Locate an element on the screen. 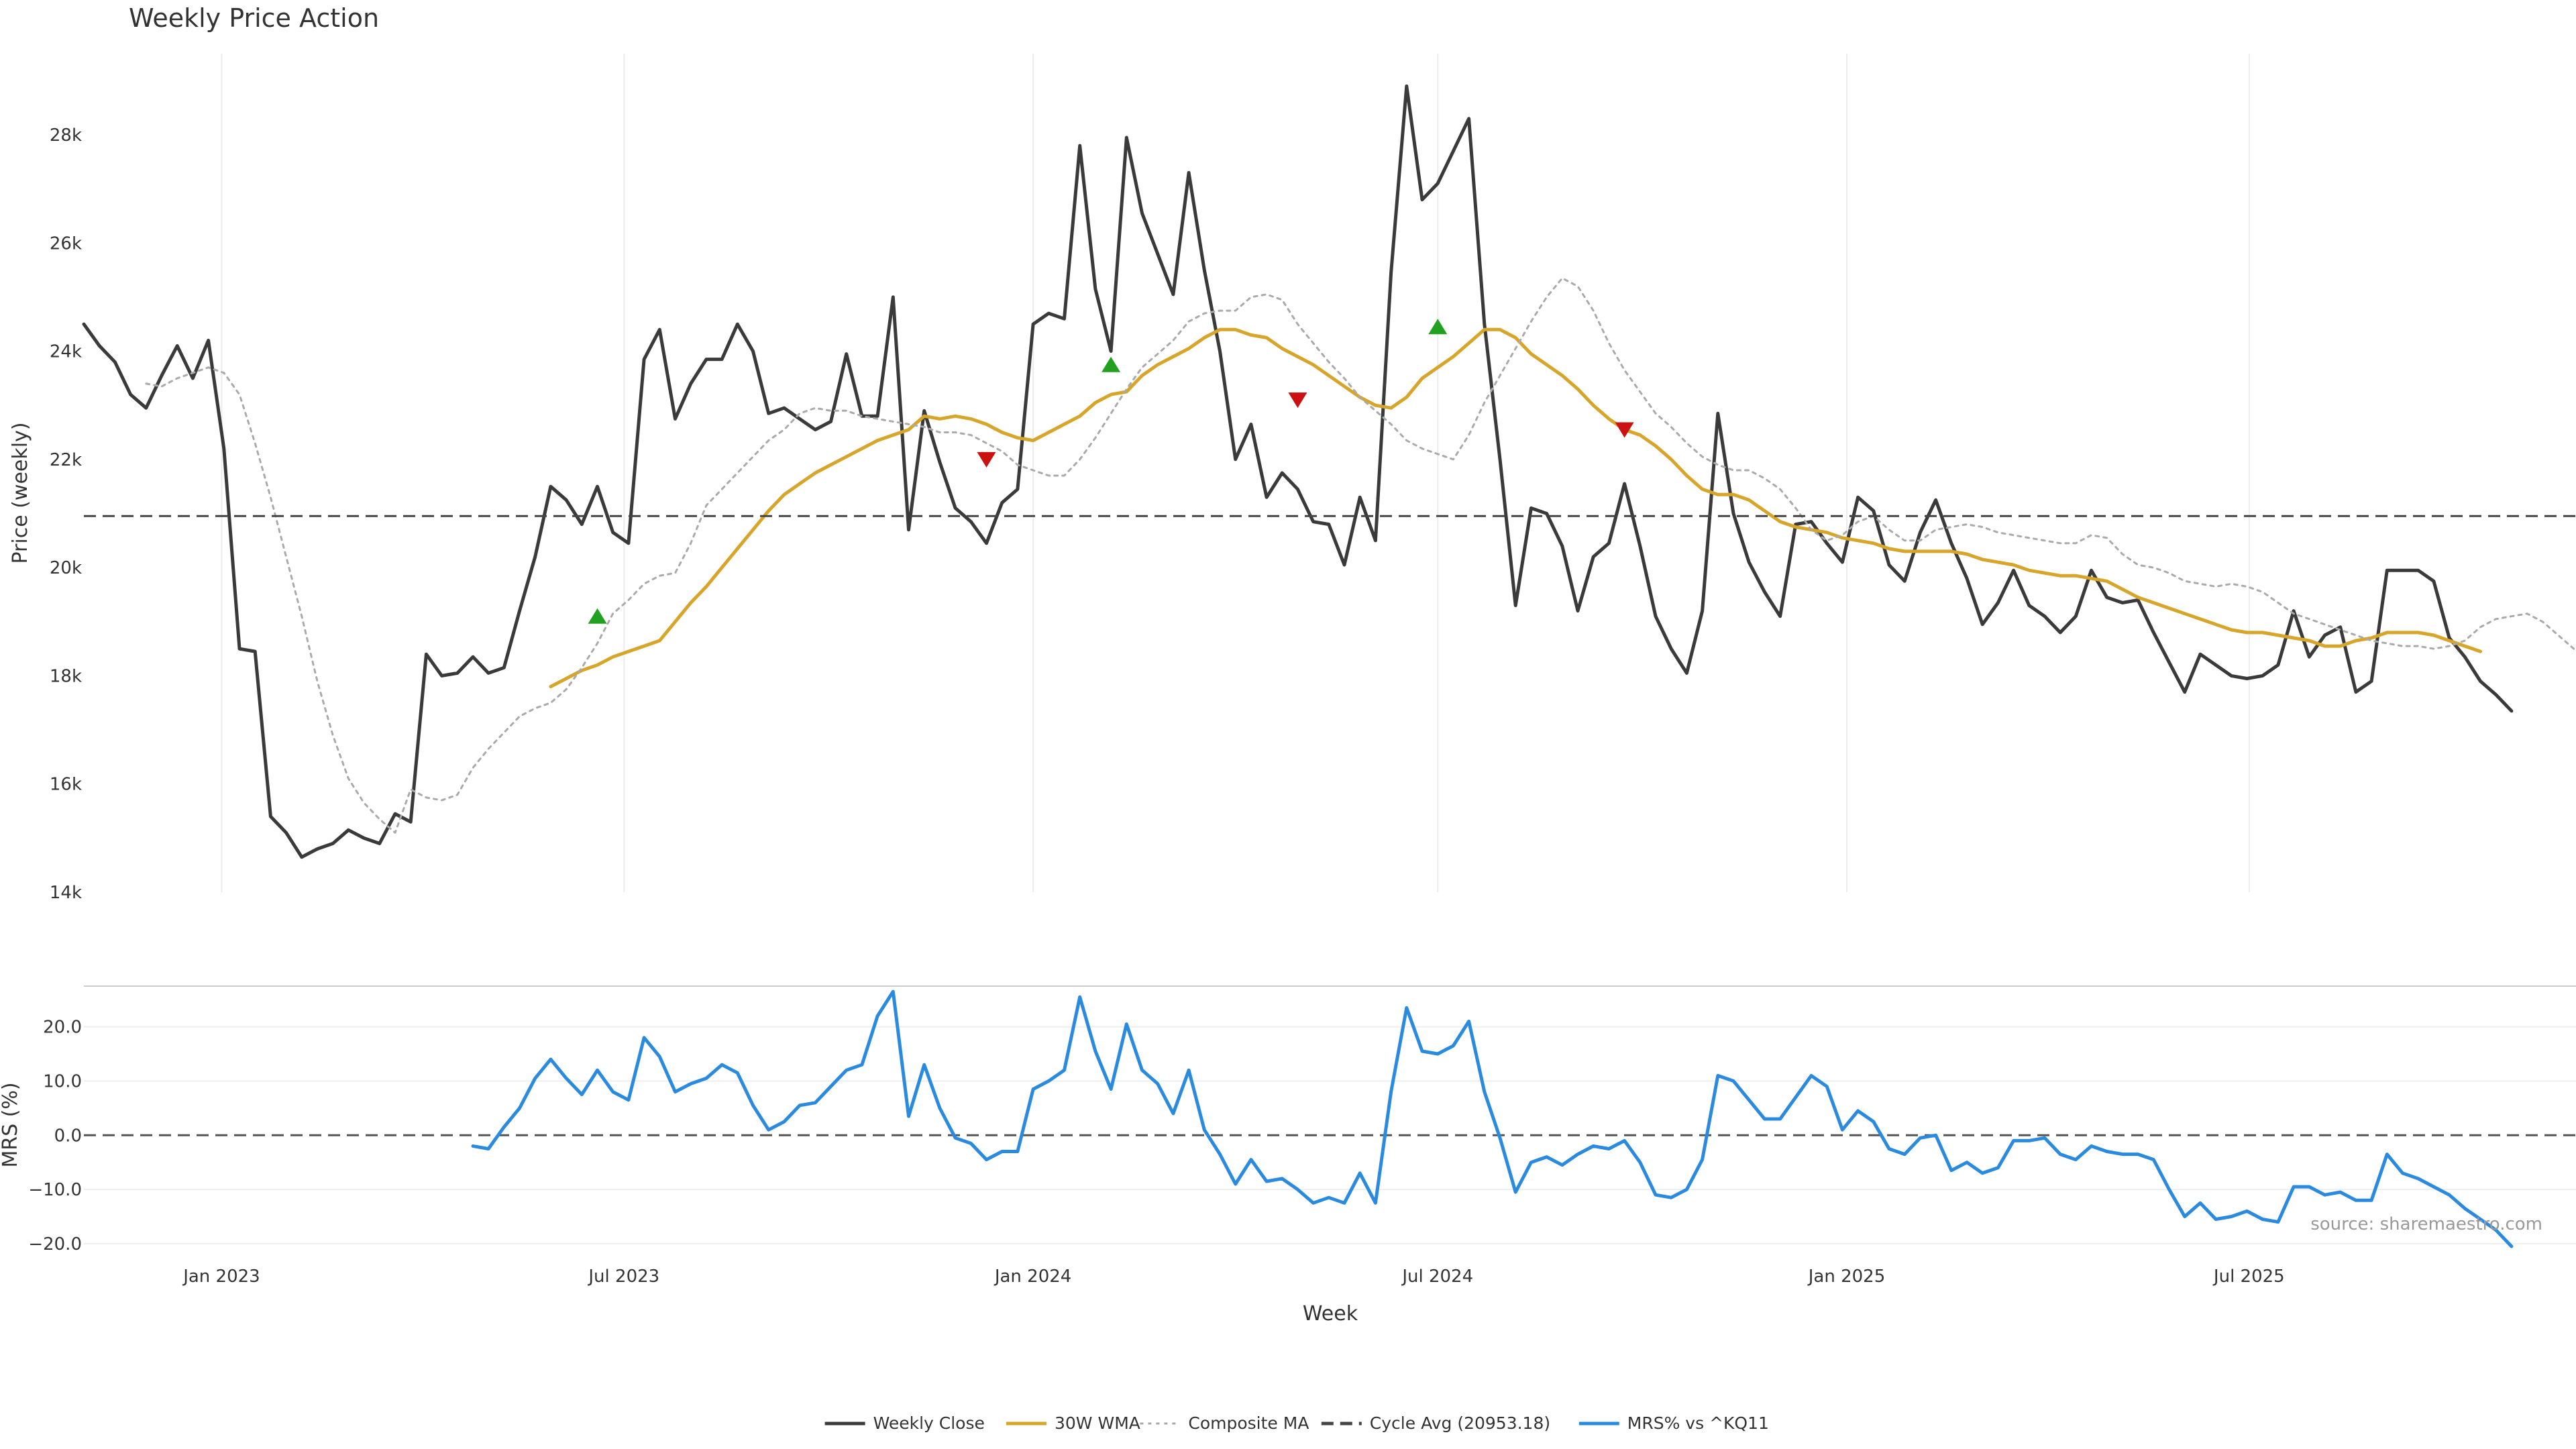  legend-entry: Cycle Avg (20953.18) is located at coordinates (1435, 1423).